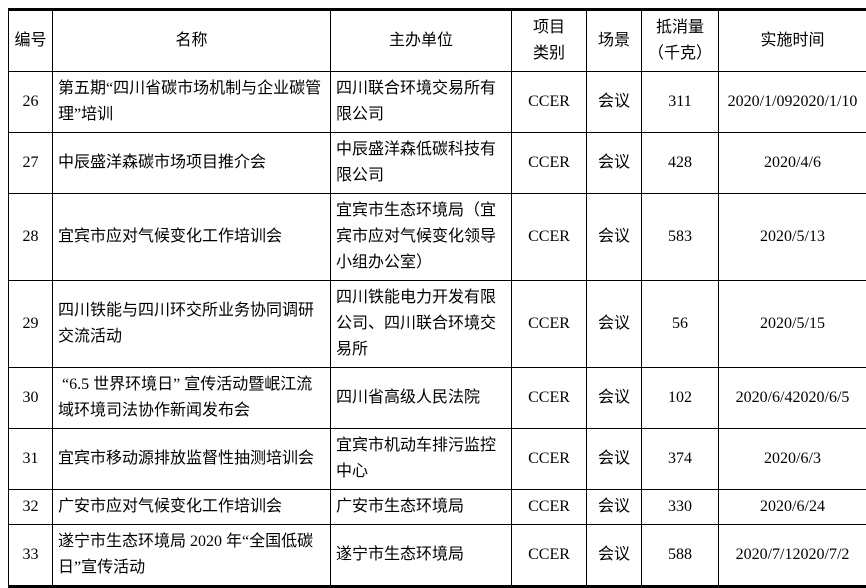 This screenshot has width=866, height=588. What do you see at coordinates (192, 237) in the screenshot?
I see `table-cell: 宜宾市应对气候变化工作培训会` at bounding box center [192, 237].